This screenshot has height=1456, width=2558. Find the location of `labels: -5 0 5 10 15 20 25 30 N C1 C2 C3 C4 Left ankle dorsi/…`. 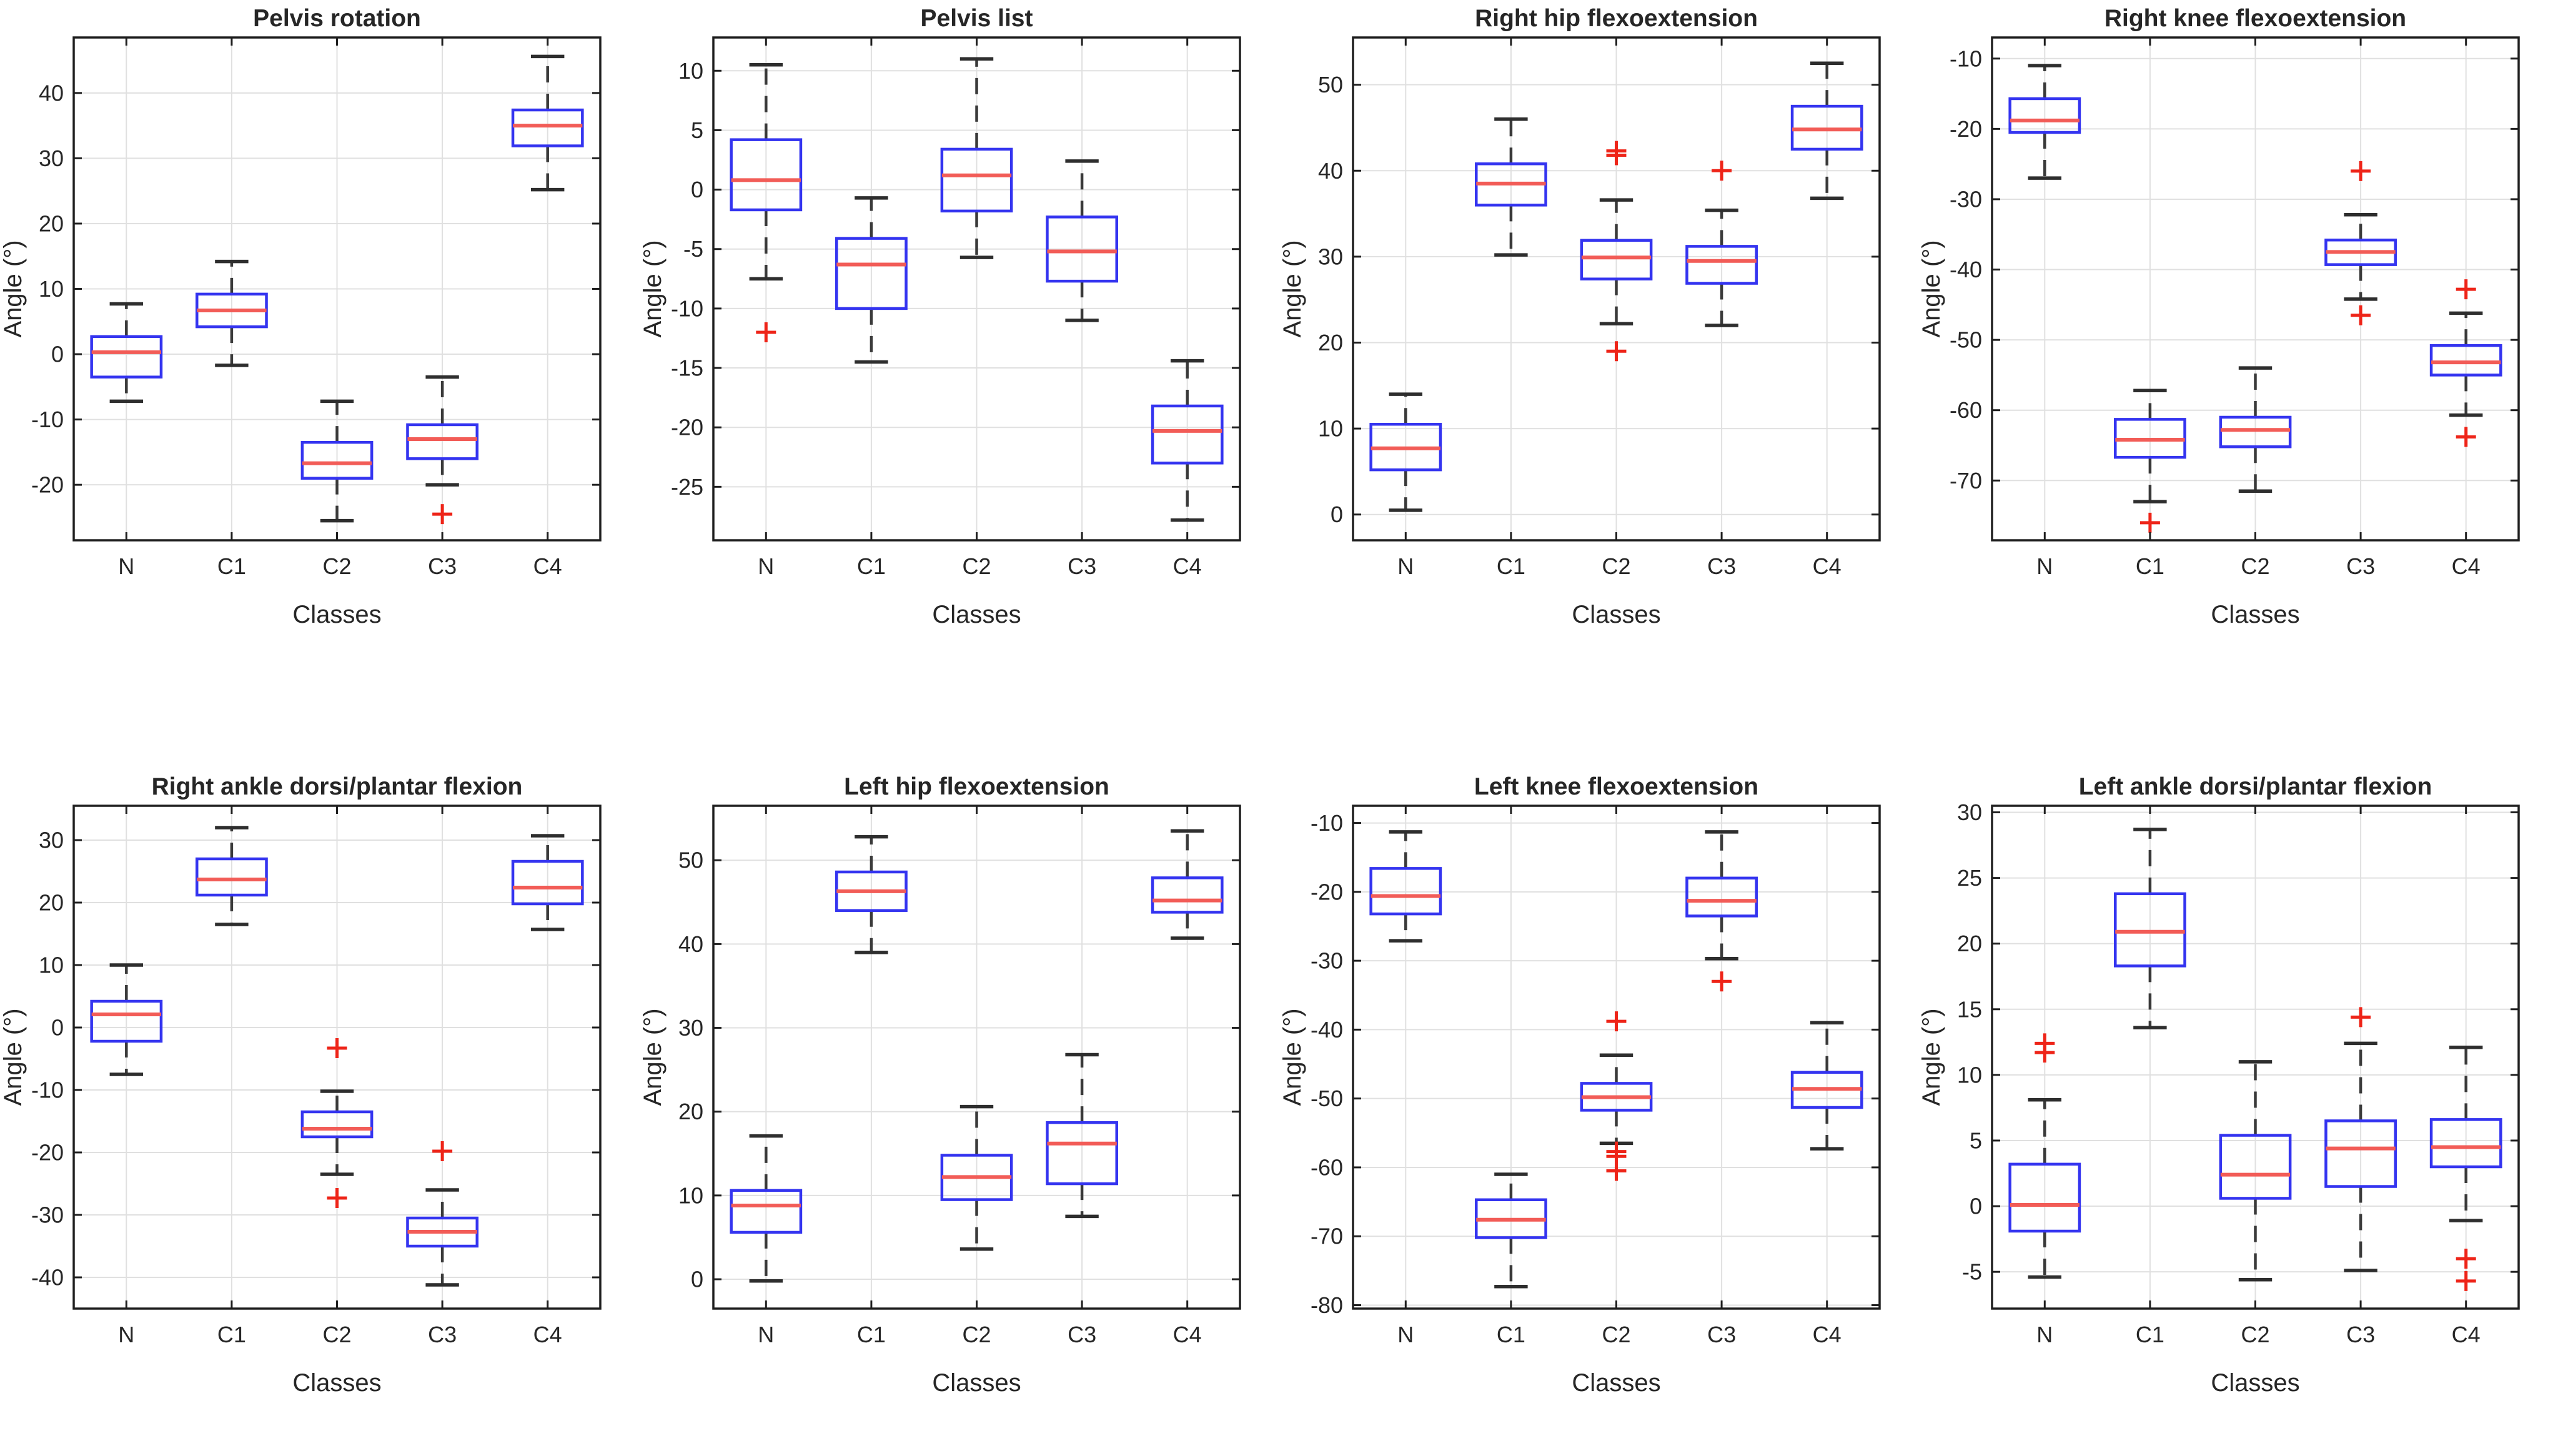

labels: -5 0 5 10 15 20 25 30 N C1 C2 C3 C4 Left ankle dorsi/… is located at coordinates (2199, 1085).